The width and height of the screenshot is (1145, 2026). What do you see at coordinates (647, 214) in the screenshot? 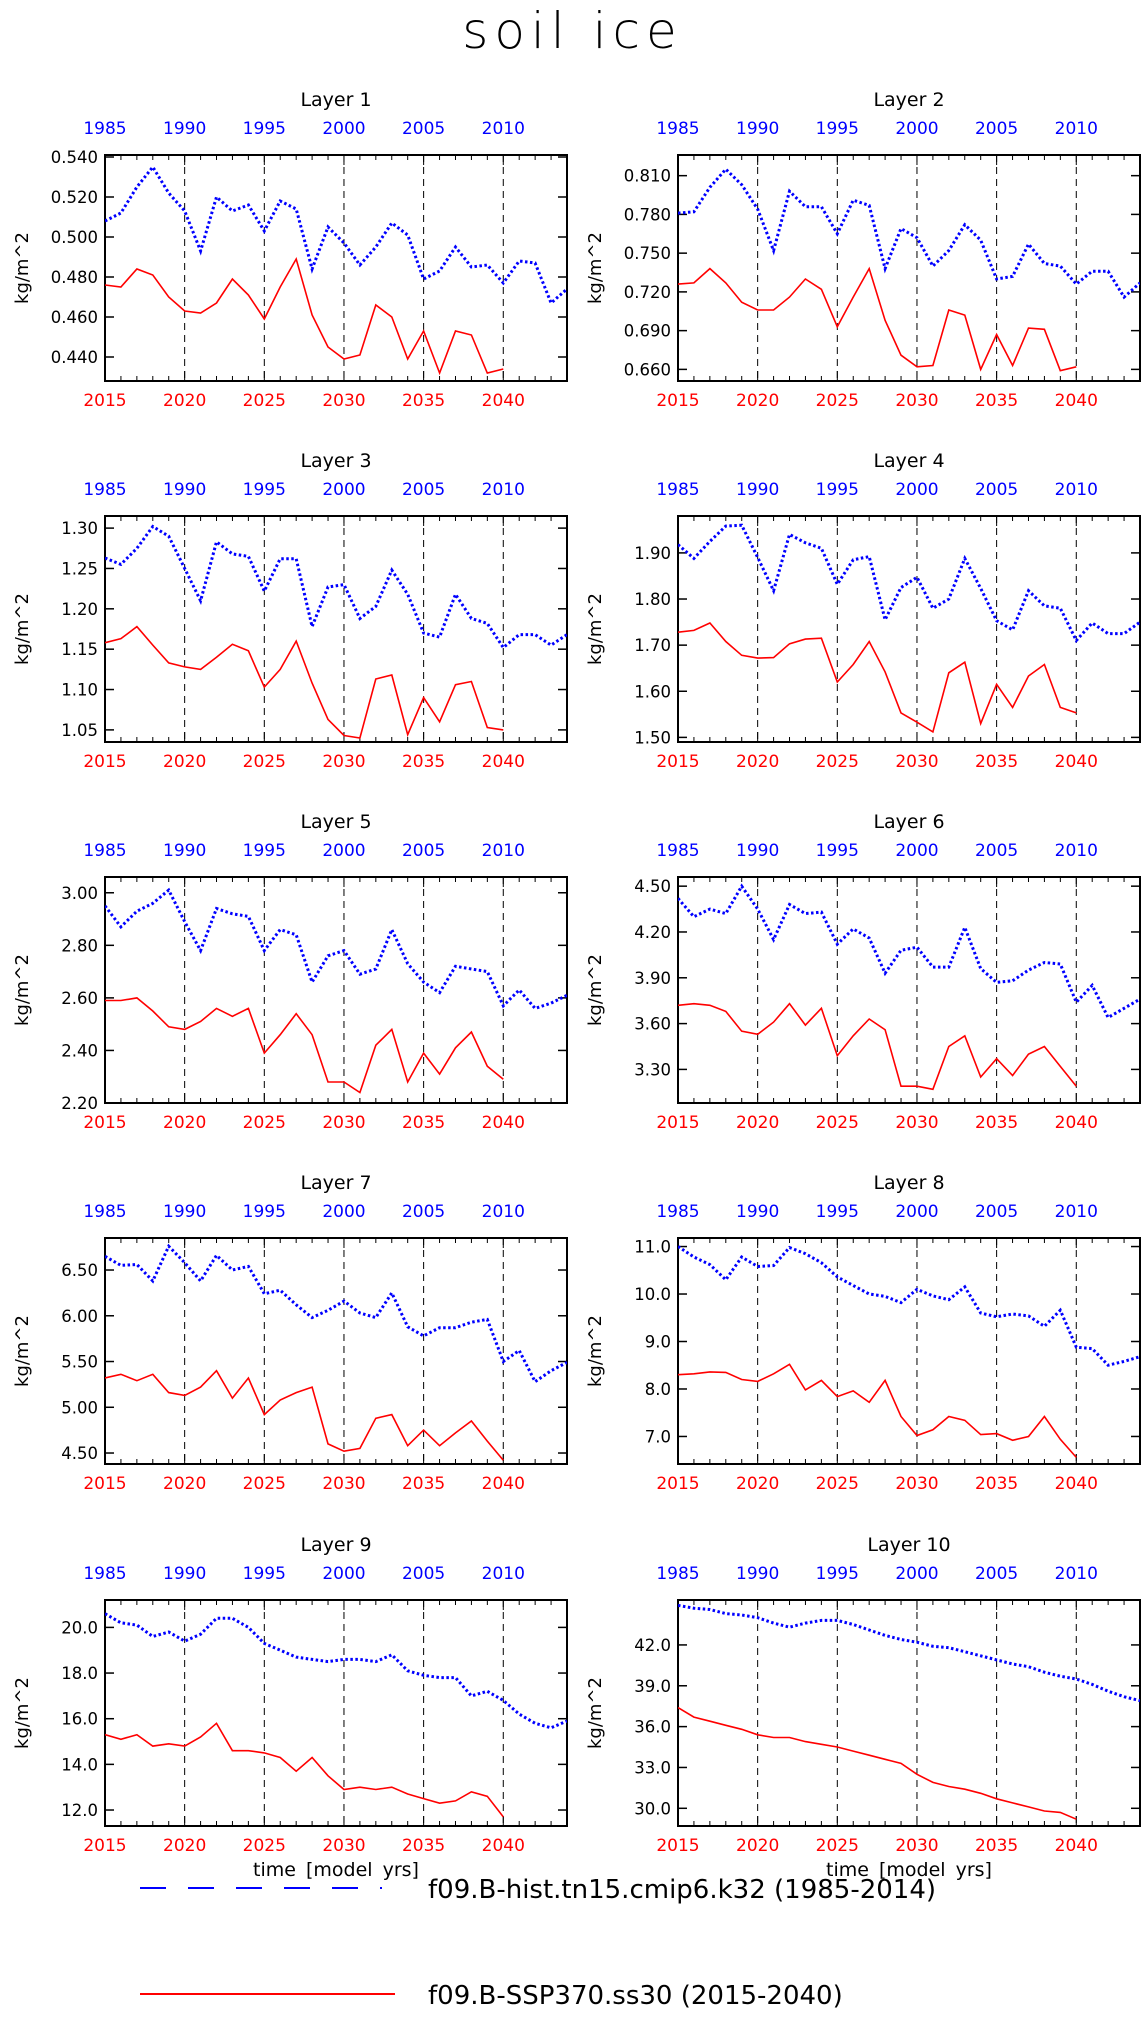
I see `y-tick-label: 0.780` at bounding box center [647, 214].